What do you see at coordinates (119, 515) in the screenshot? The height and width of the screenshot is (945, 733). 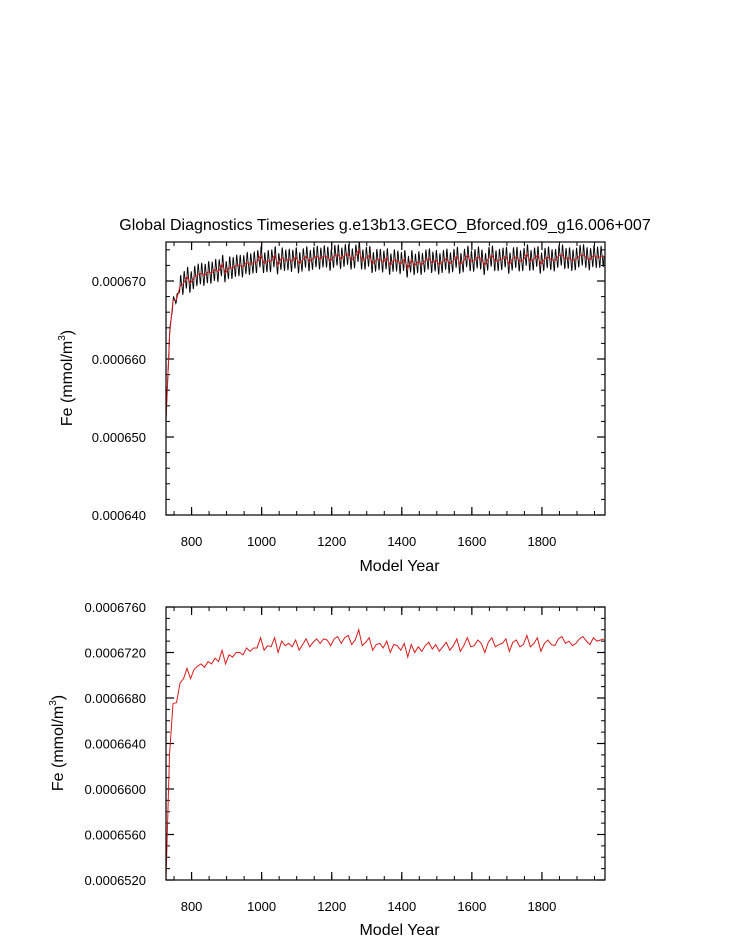 I see `y-tick-label: 0.000640` at bounding box center [119, 515].